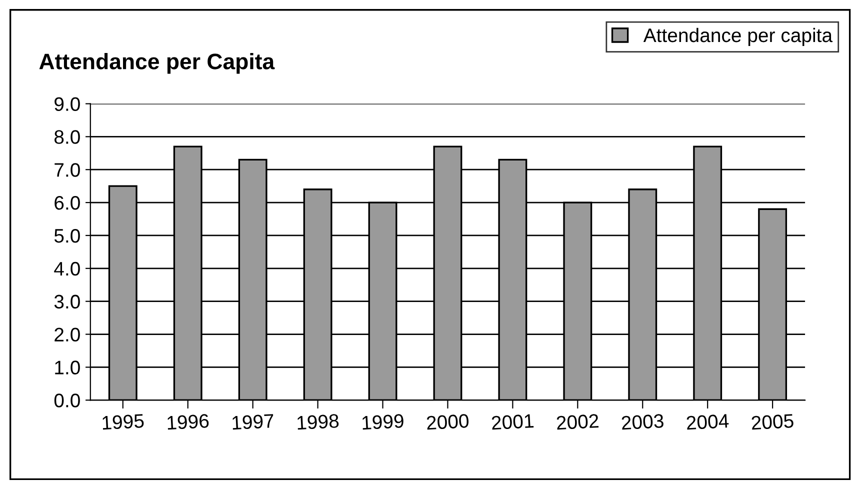 The width and height of the screenshot is (861, 494). Describe the element at coordinates (513, 422) in the screenshot. I see `x-tick-label: 2001` at that location.